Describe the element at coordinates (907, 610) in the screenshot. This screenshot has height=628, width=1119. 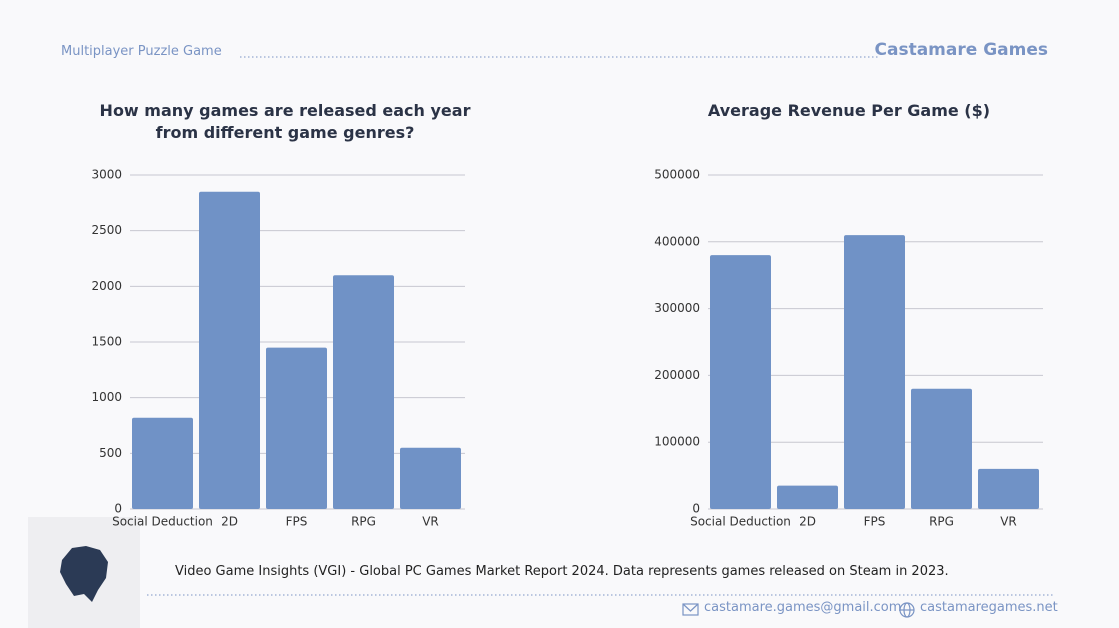
I see `web-icon` at that location.